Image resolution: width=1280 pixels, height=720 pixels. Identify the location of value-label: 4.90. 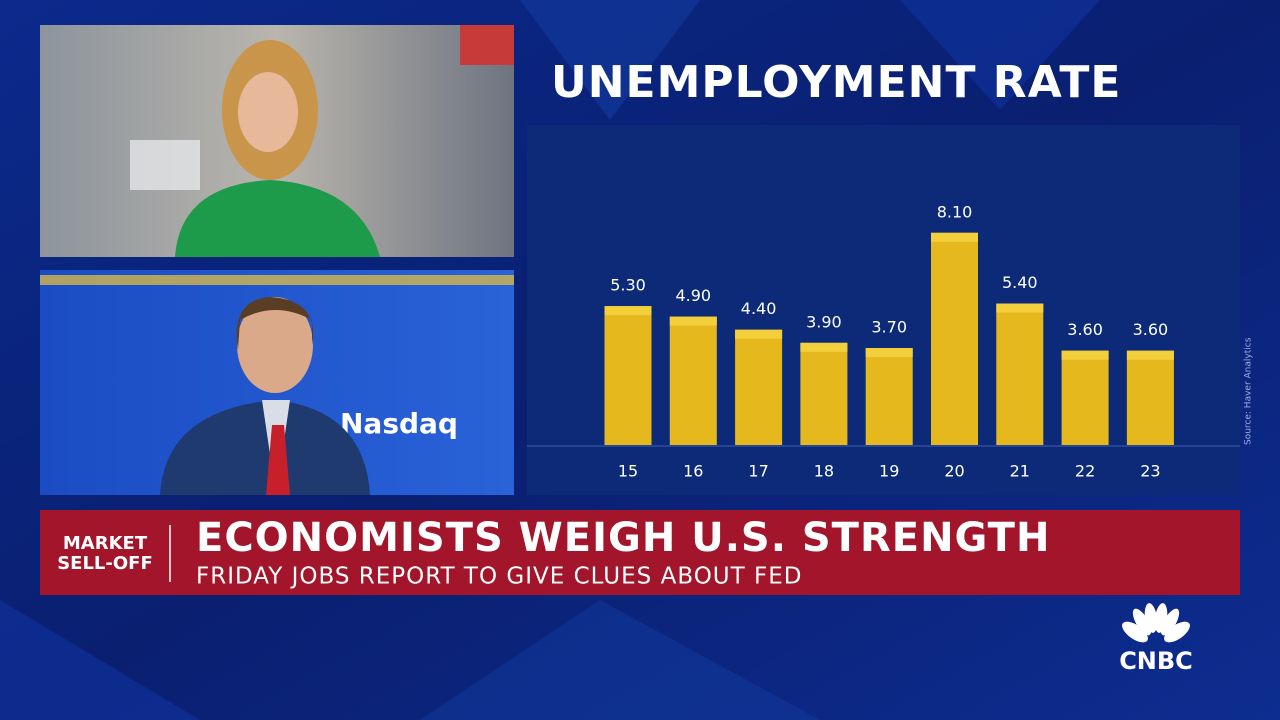
(693, 295).